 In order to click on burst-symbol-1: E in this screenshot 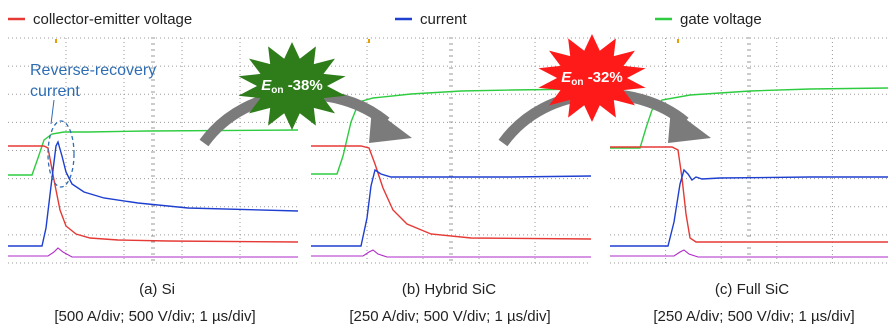, I will do `click(266, 85)`.